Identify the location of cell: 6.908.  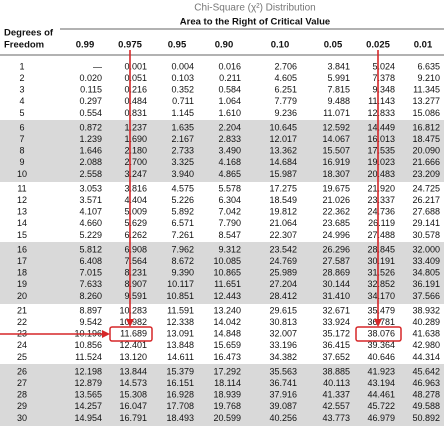
(135, 249).